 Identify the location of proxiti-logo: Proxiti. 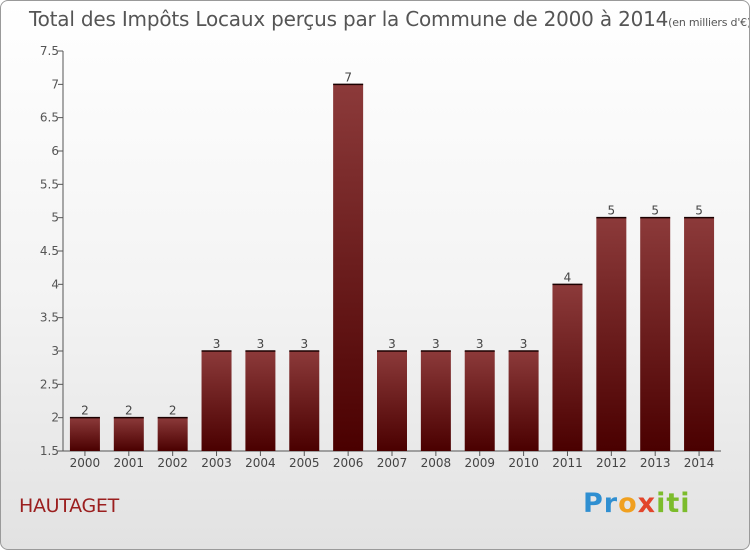
(637, 503).